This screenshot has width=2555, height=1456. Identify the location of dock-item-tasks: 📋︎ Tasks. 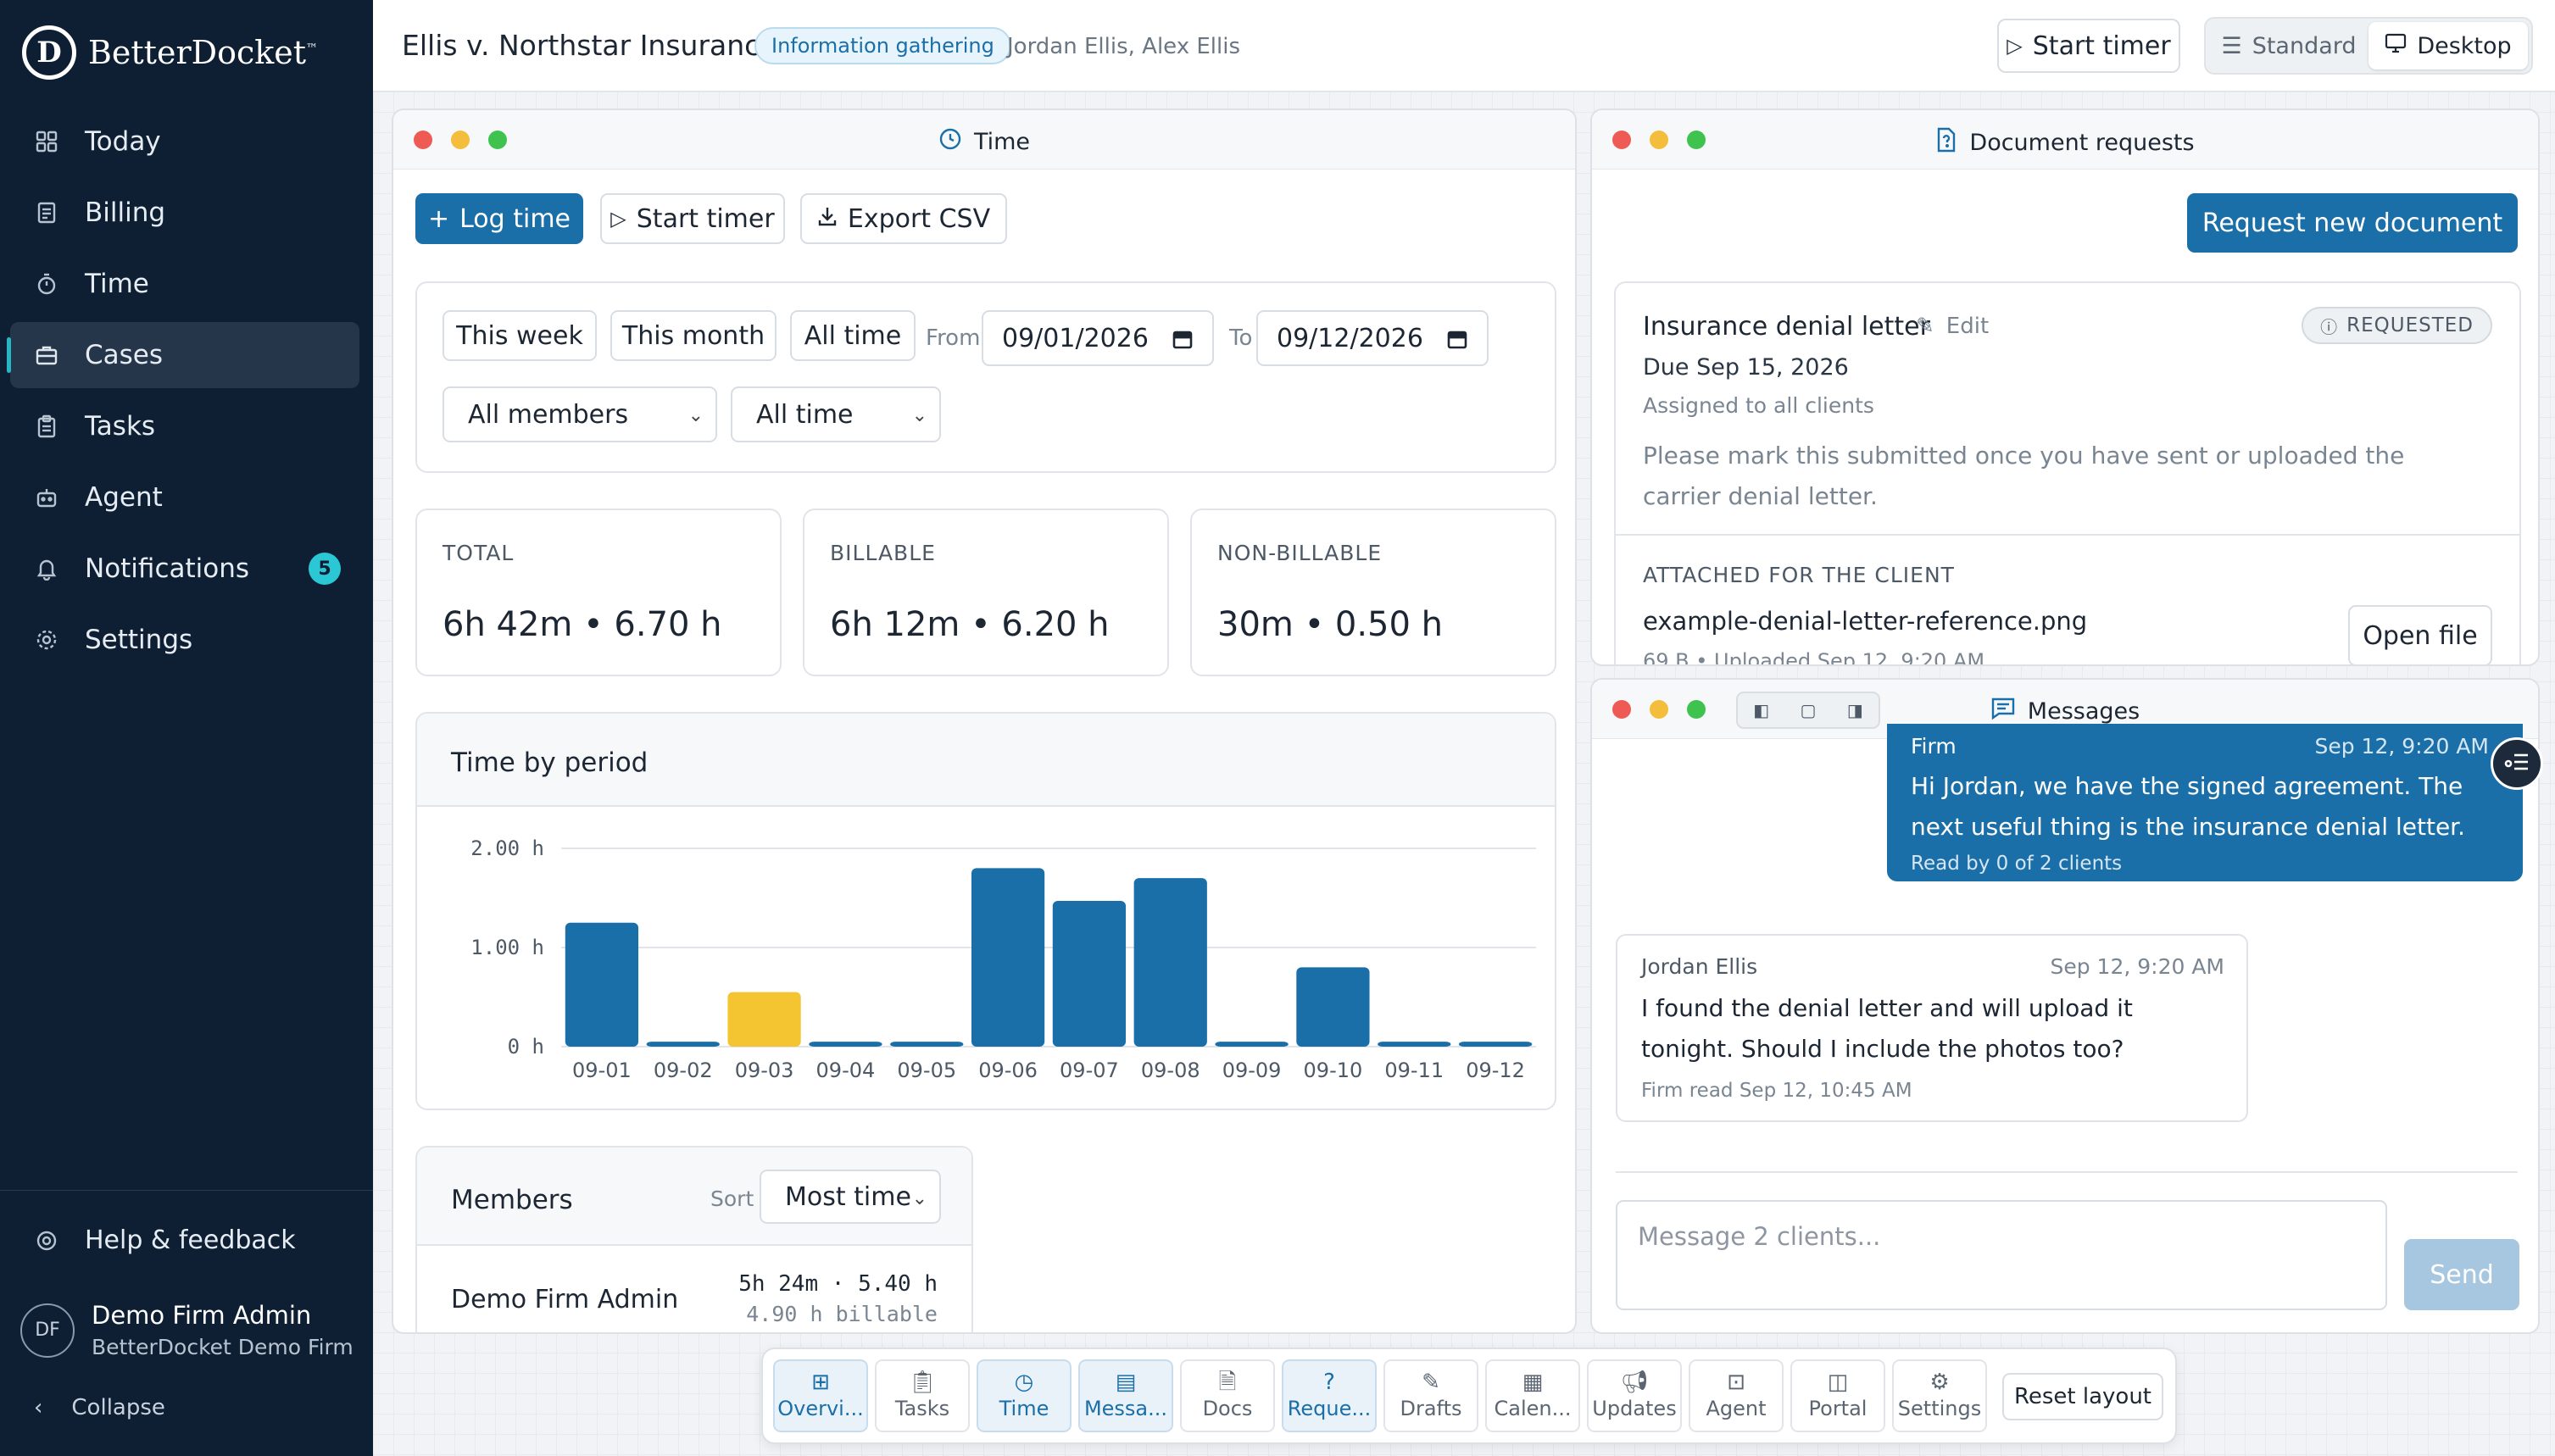
(922, 1395).